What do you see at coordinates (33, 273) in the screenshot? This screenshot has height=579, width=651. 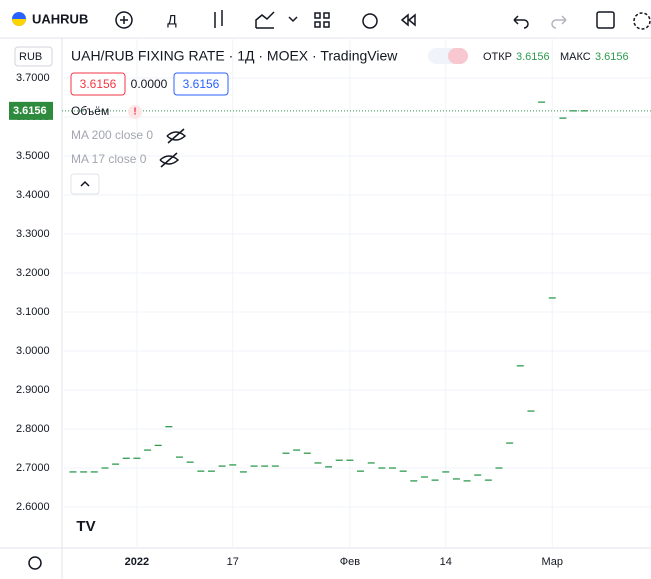 I see `y-tick-label: 3.2000` at bounding box center [33, 273].